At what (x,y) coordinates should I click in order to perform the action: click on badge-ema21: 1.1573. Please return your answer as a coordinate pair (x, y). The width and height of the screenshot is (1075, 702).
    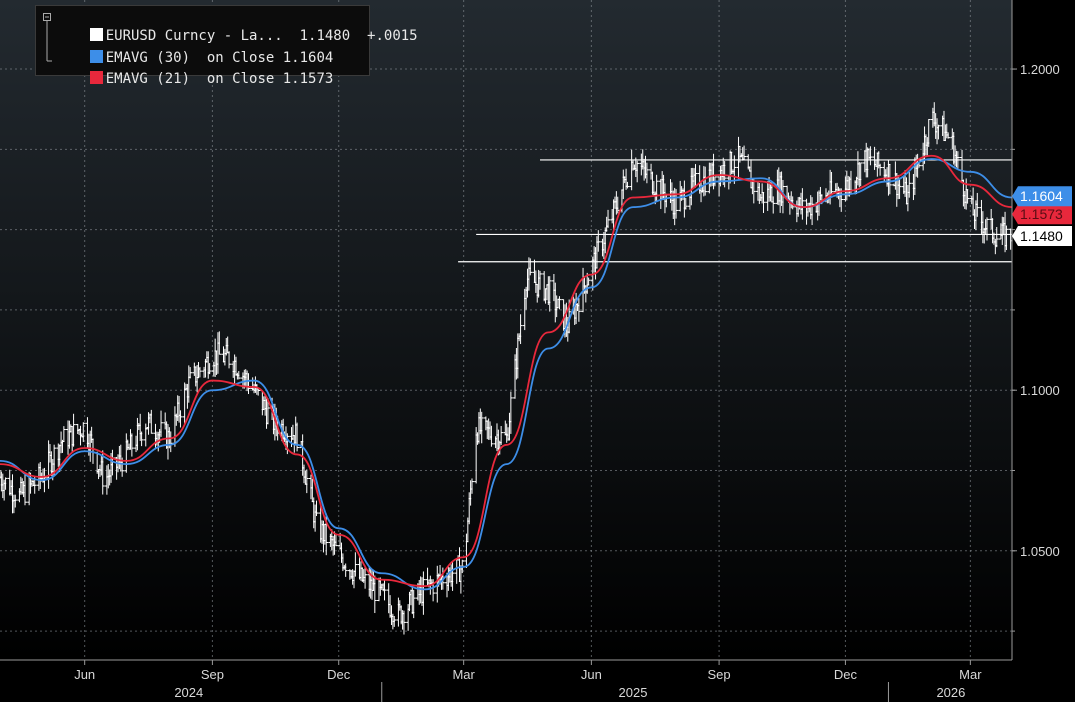
    Looking at the image, I should click on (1042, 214).